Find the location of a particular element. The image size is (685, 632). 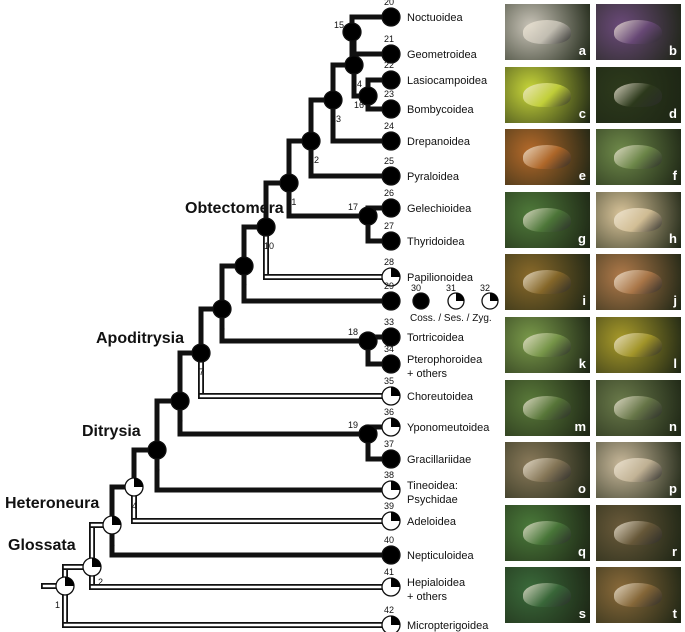

tip-number: 22 is located at coordinates (389, 65).